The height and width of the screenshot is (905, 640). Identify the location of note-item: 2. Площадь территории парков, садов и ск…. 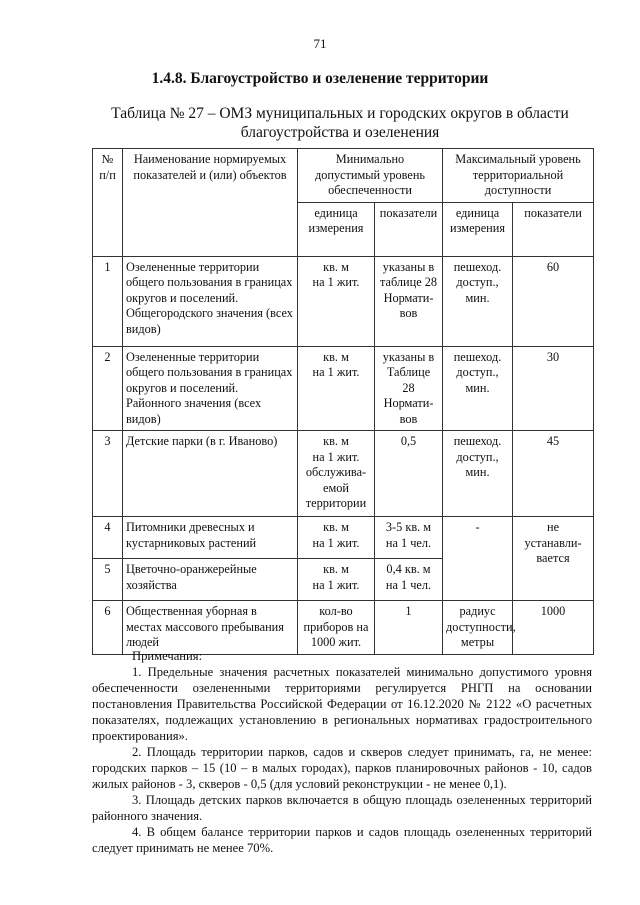
(342, 768).